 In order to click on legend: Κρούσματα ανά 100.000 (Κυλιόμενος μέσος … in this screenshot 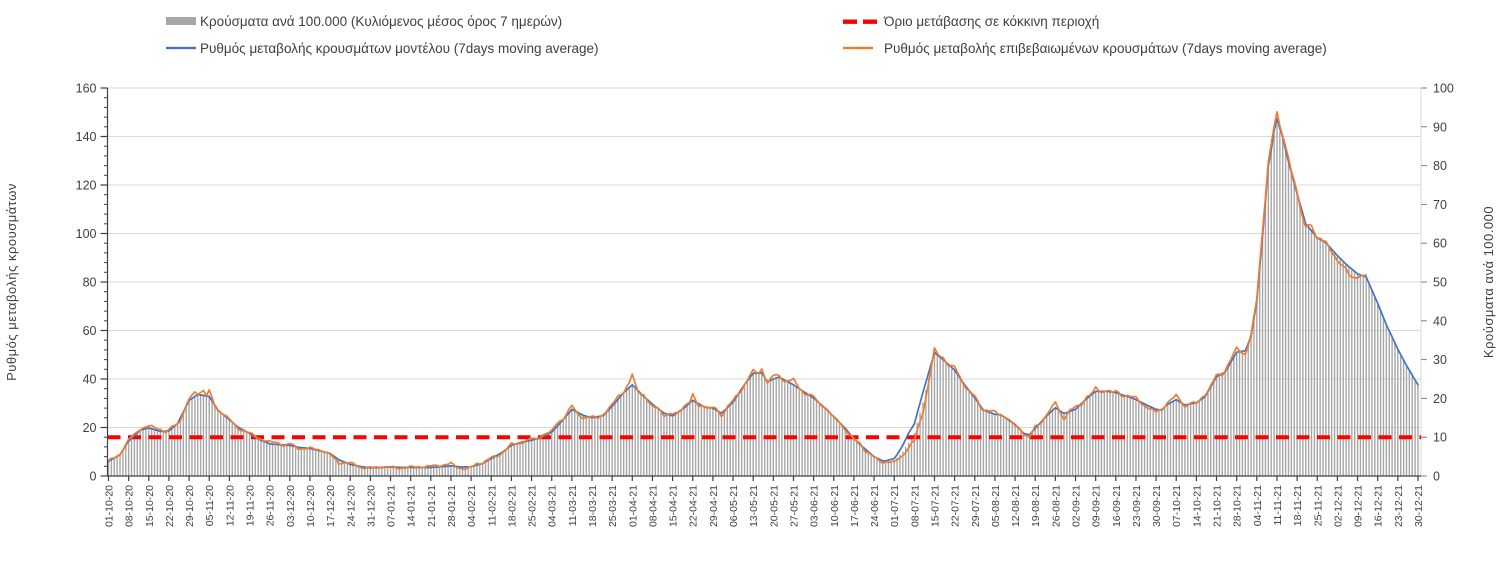, I will do `click(746, 35)`.